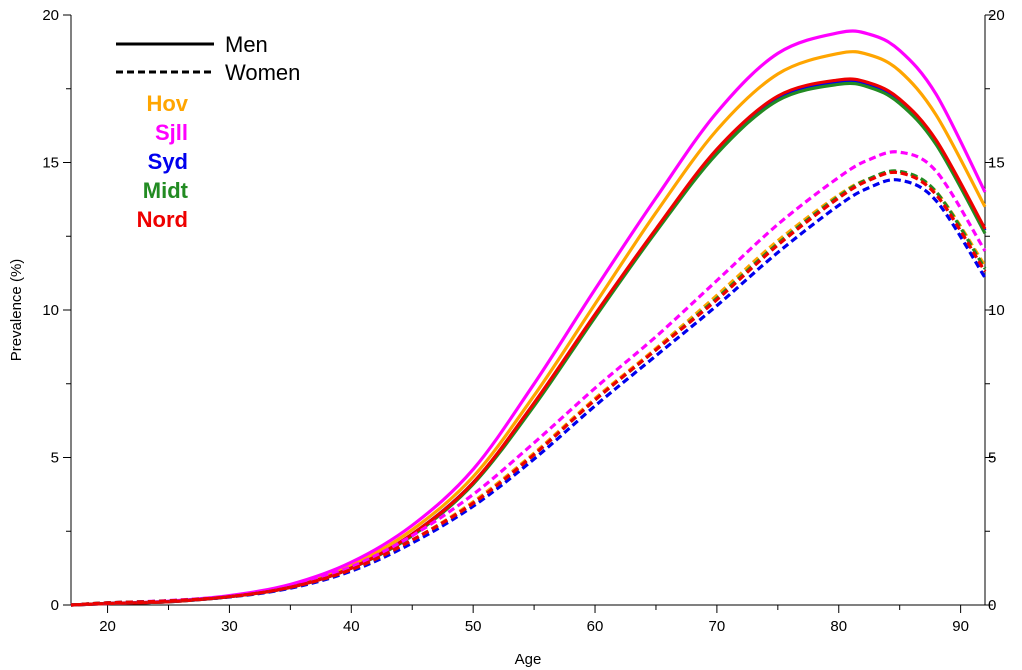 The height and width of the screenshot is (670, 1022). What do you see at coordinates (50, 15) in the screenshot?
I see `y-left-tick-label: 20` at bounding box center [50, 15].